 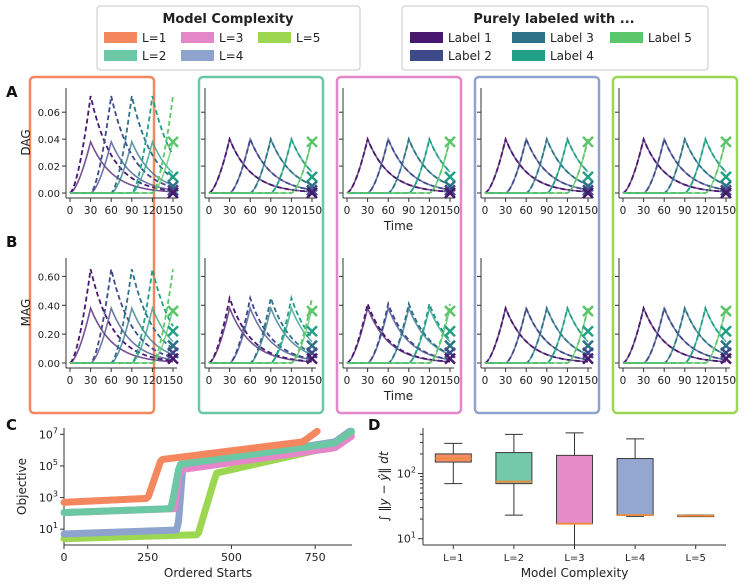 What do you see at coordinates (574, 558) in the screenshot?
I see `d-x-tick-label: L=3` at bounding box center [574, 558].